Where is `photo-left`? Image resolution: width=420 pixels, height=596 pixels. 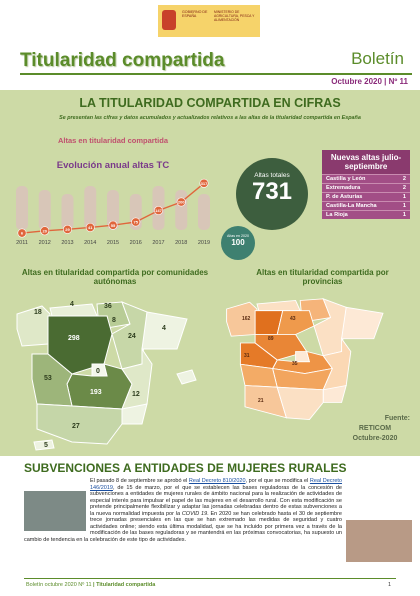
photo-left is located at coordinates (55, 511).